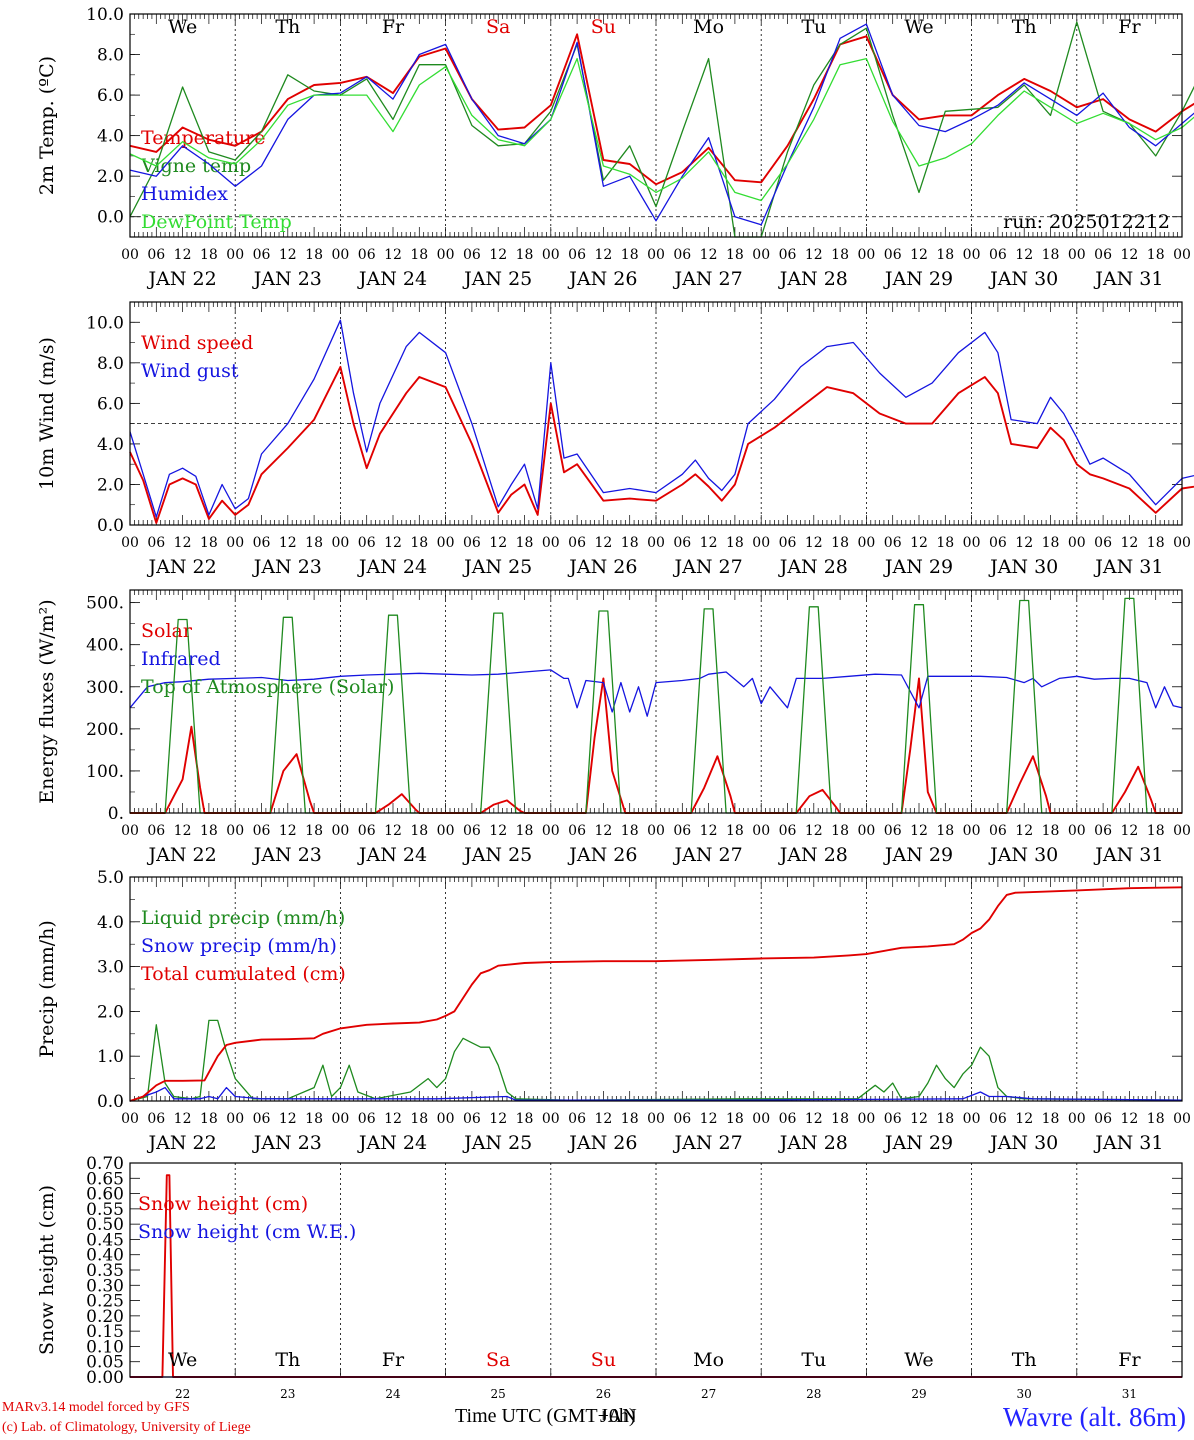 This screenshot has height=1440, width=1194. I want to click on y-axis-title: Snow height (cm), so click(47, 1270).